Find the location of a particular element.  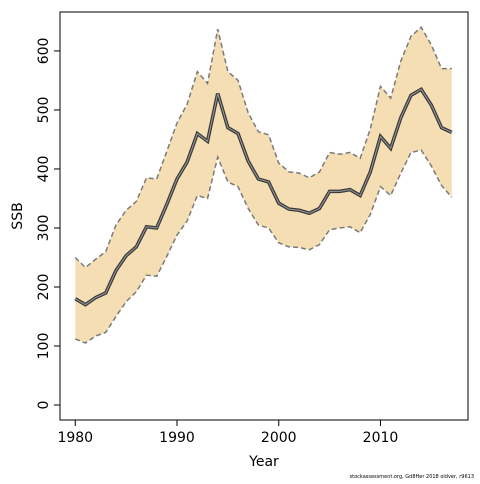

x-tick-label: 1990 is located at coordinates (177, 438).